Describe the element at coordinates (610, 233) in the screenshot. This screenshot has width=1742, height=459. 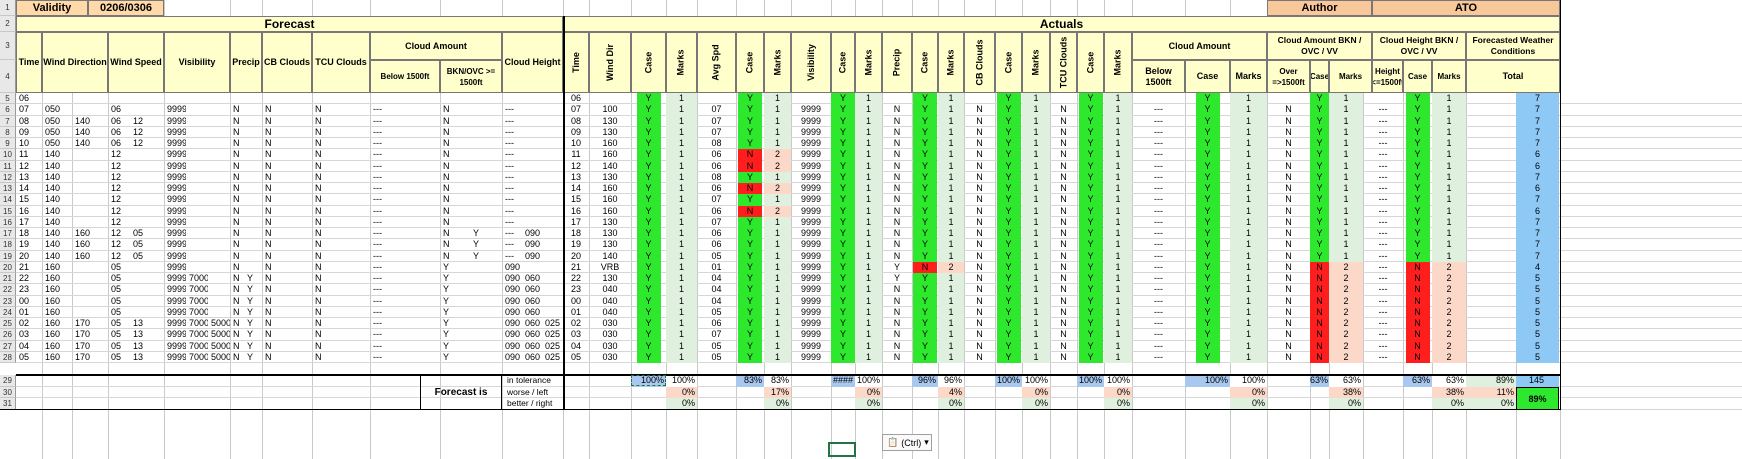
I see `actual-cell: 130` at that location.